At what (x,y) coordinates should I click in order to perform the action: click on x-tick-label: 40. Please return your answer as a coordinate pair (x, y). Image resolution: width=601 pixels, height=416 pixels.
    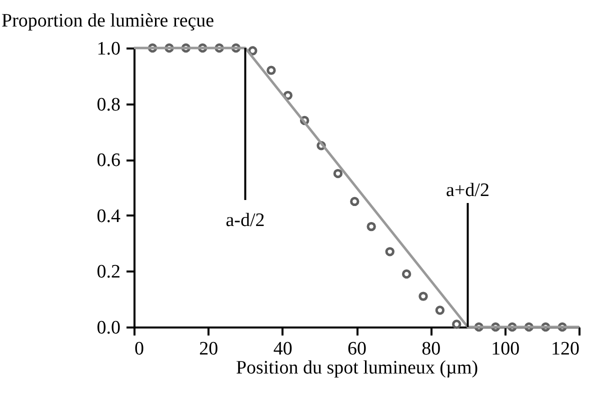
    Looking at the image, I should click on (282, 349).